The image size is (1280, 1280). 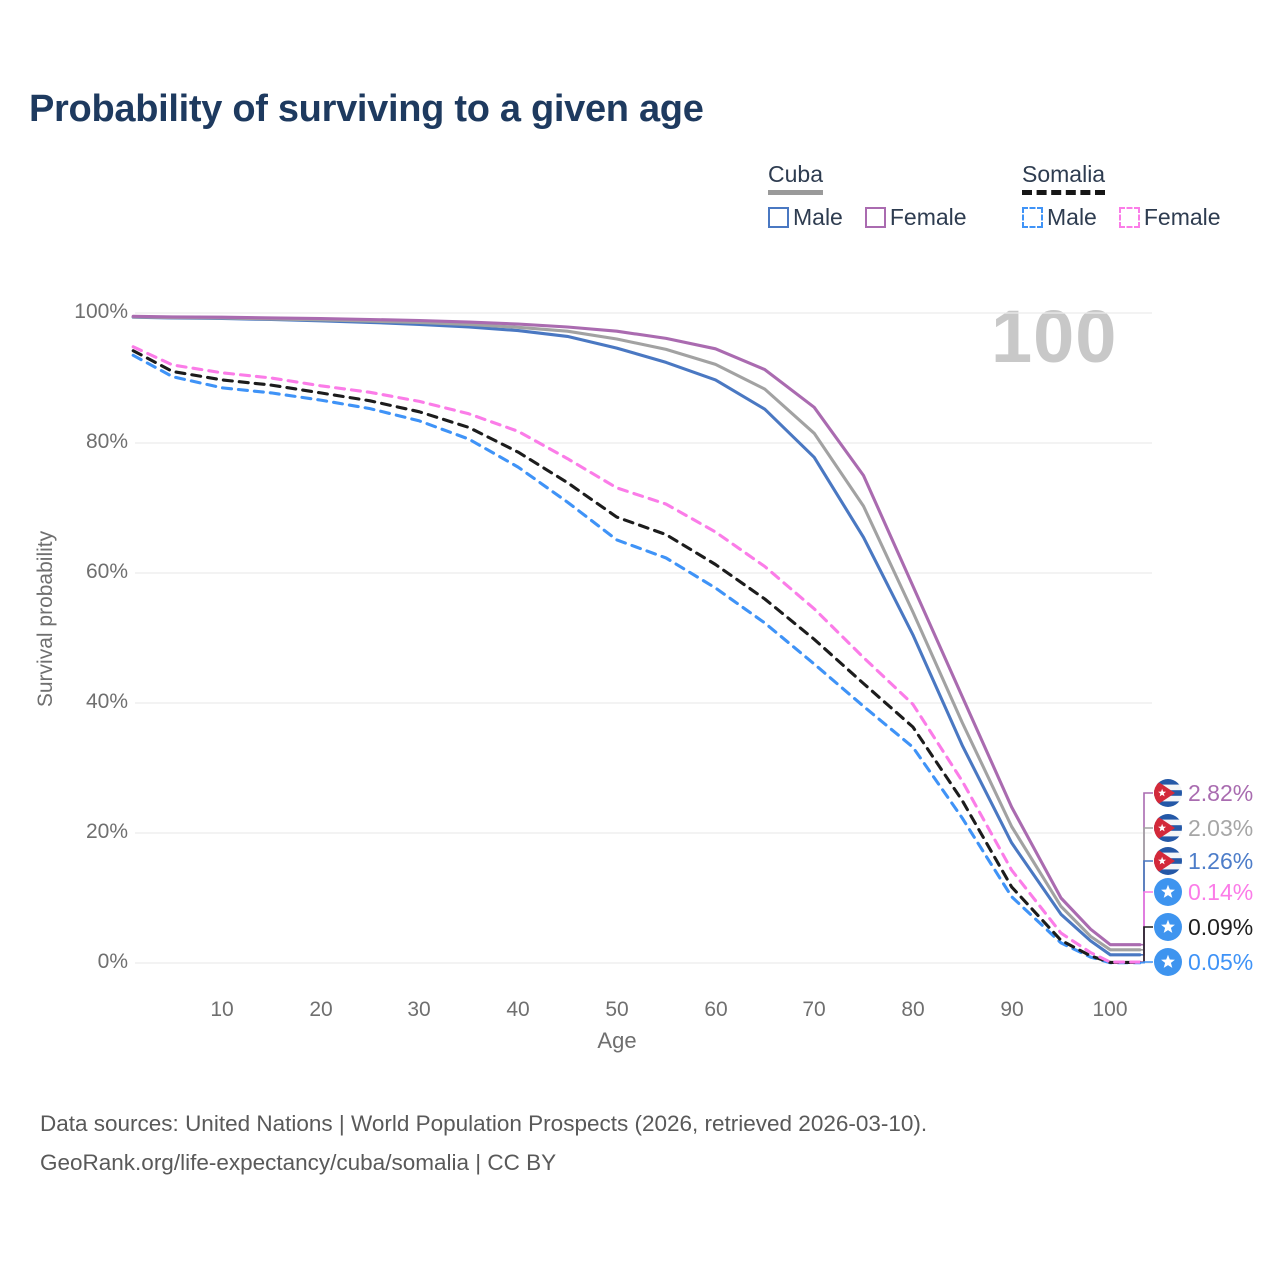 I want to click on legend-group-somalia: Somalia Male Female, so click(x=1121, y=196).